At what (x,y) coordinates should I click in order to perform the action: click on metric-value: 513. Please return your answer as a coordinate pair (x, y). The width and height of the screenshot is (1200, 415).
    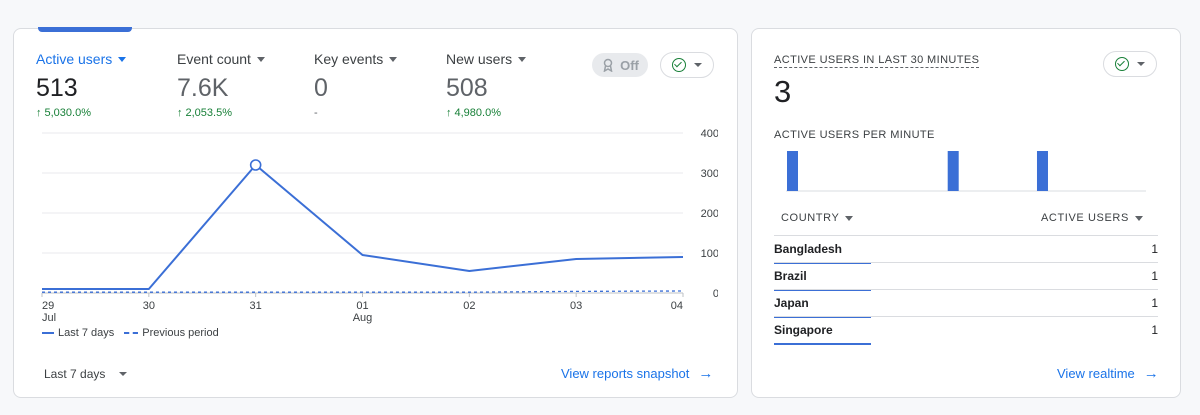
    Looking at the image, I should click on (57, 88).